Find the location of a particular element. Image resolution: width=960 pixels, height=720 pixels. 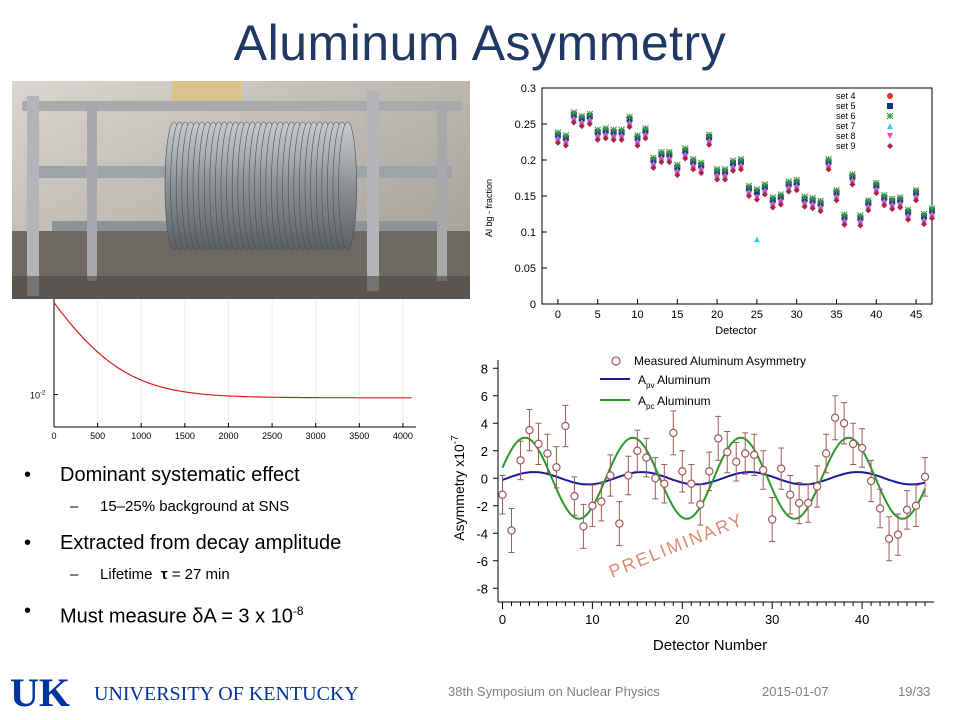

legend-label: Apv Aluminum is located at coordinates (674, 381).